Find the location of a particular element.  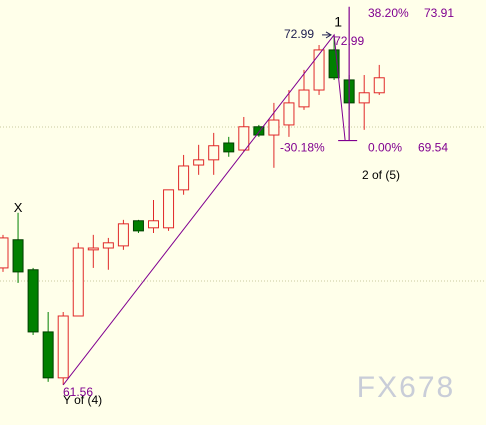

watermark: FX678 is located at coordinates (406, 387).